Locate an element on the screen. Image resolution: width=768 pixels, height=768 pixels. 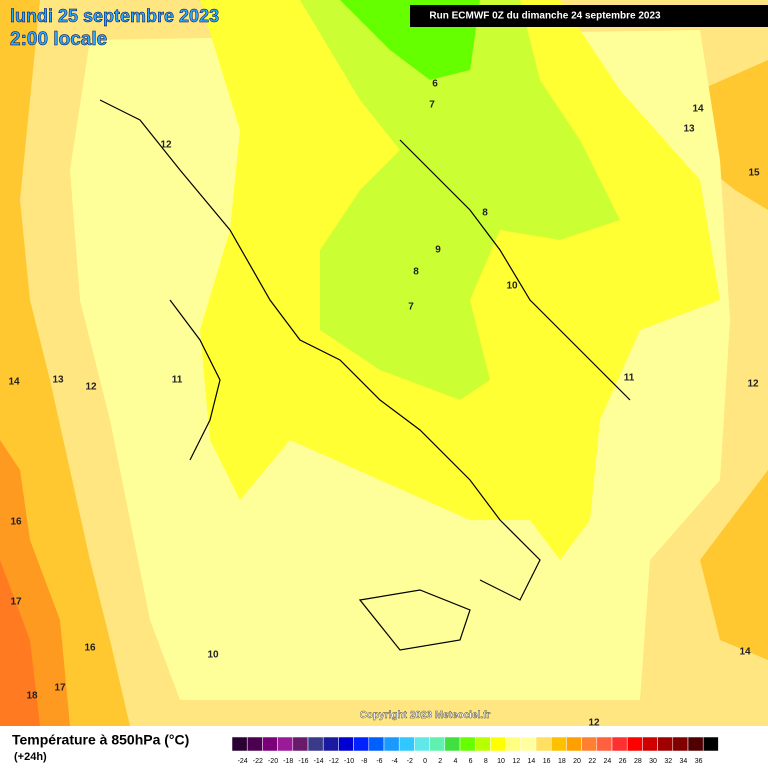
legend-label: -18 is located at coordinates (288, 761).